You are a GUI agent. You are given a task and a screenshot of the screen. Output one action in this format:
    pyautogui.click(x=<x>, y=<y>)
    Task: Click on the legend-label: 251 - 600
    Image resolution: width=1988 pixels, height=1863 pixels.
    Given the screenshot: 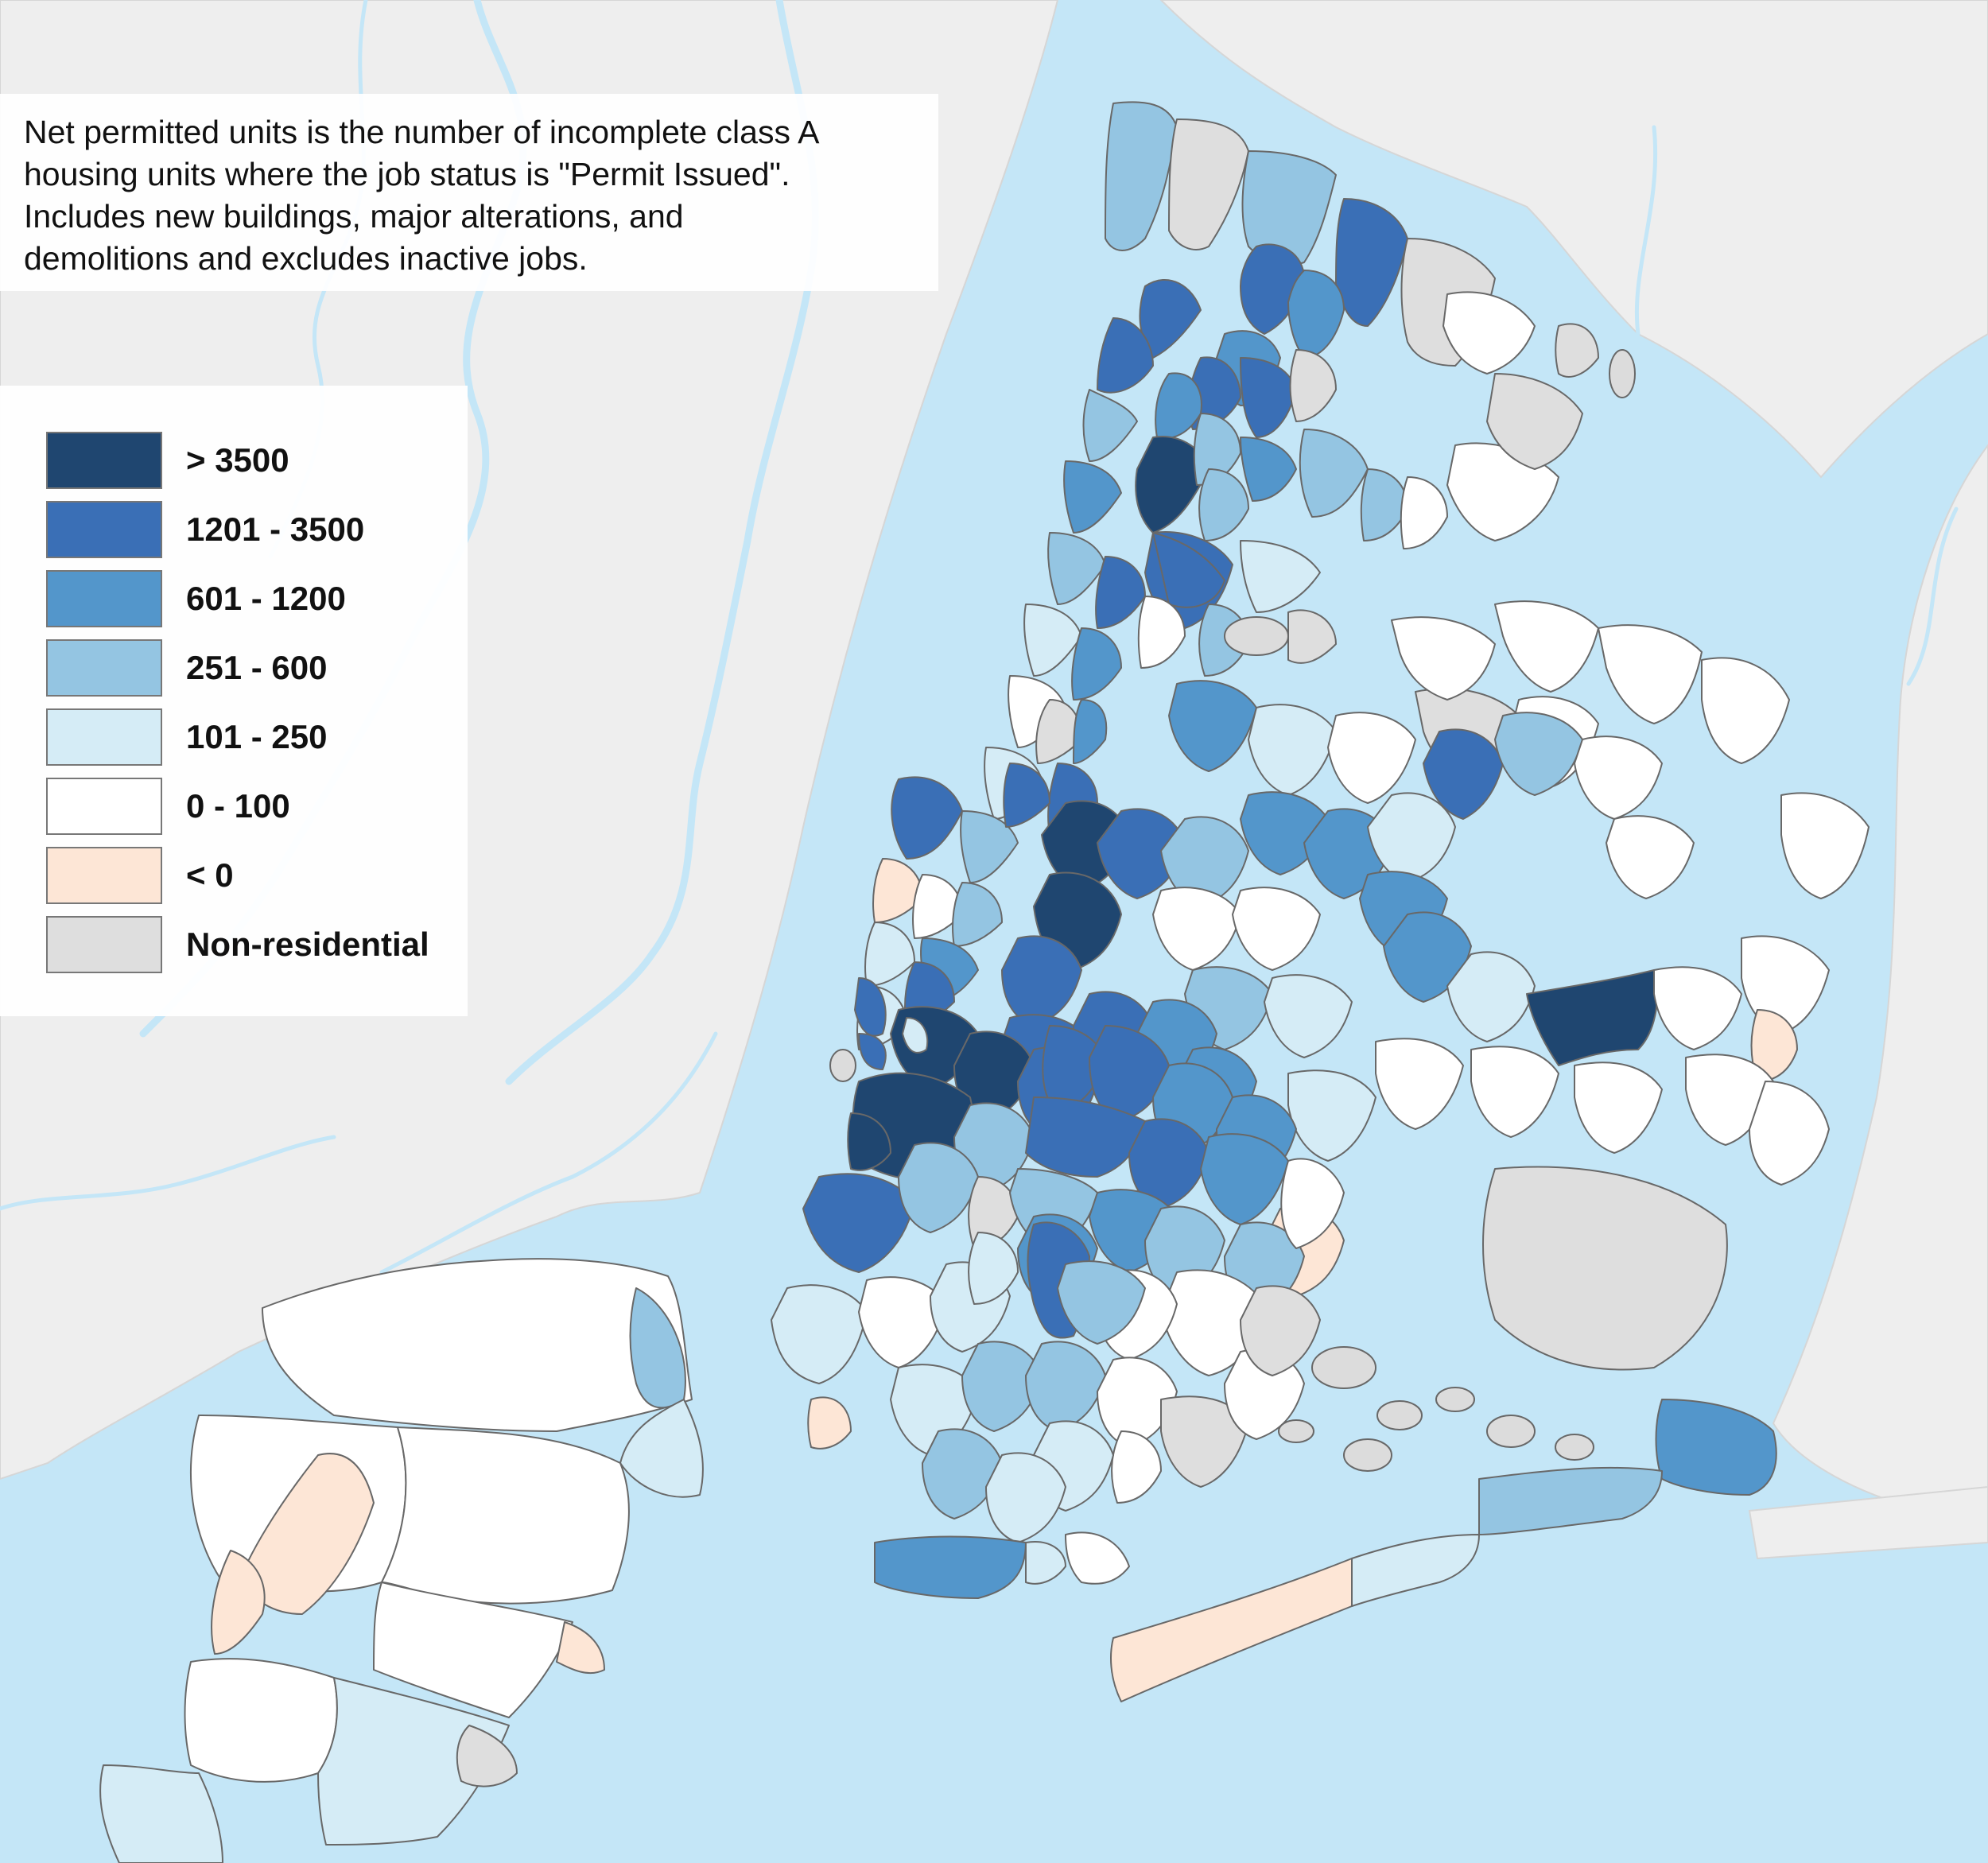 What is the action you would take?
    pyautogui.click(x=257, y=667)
    